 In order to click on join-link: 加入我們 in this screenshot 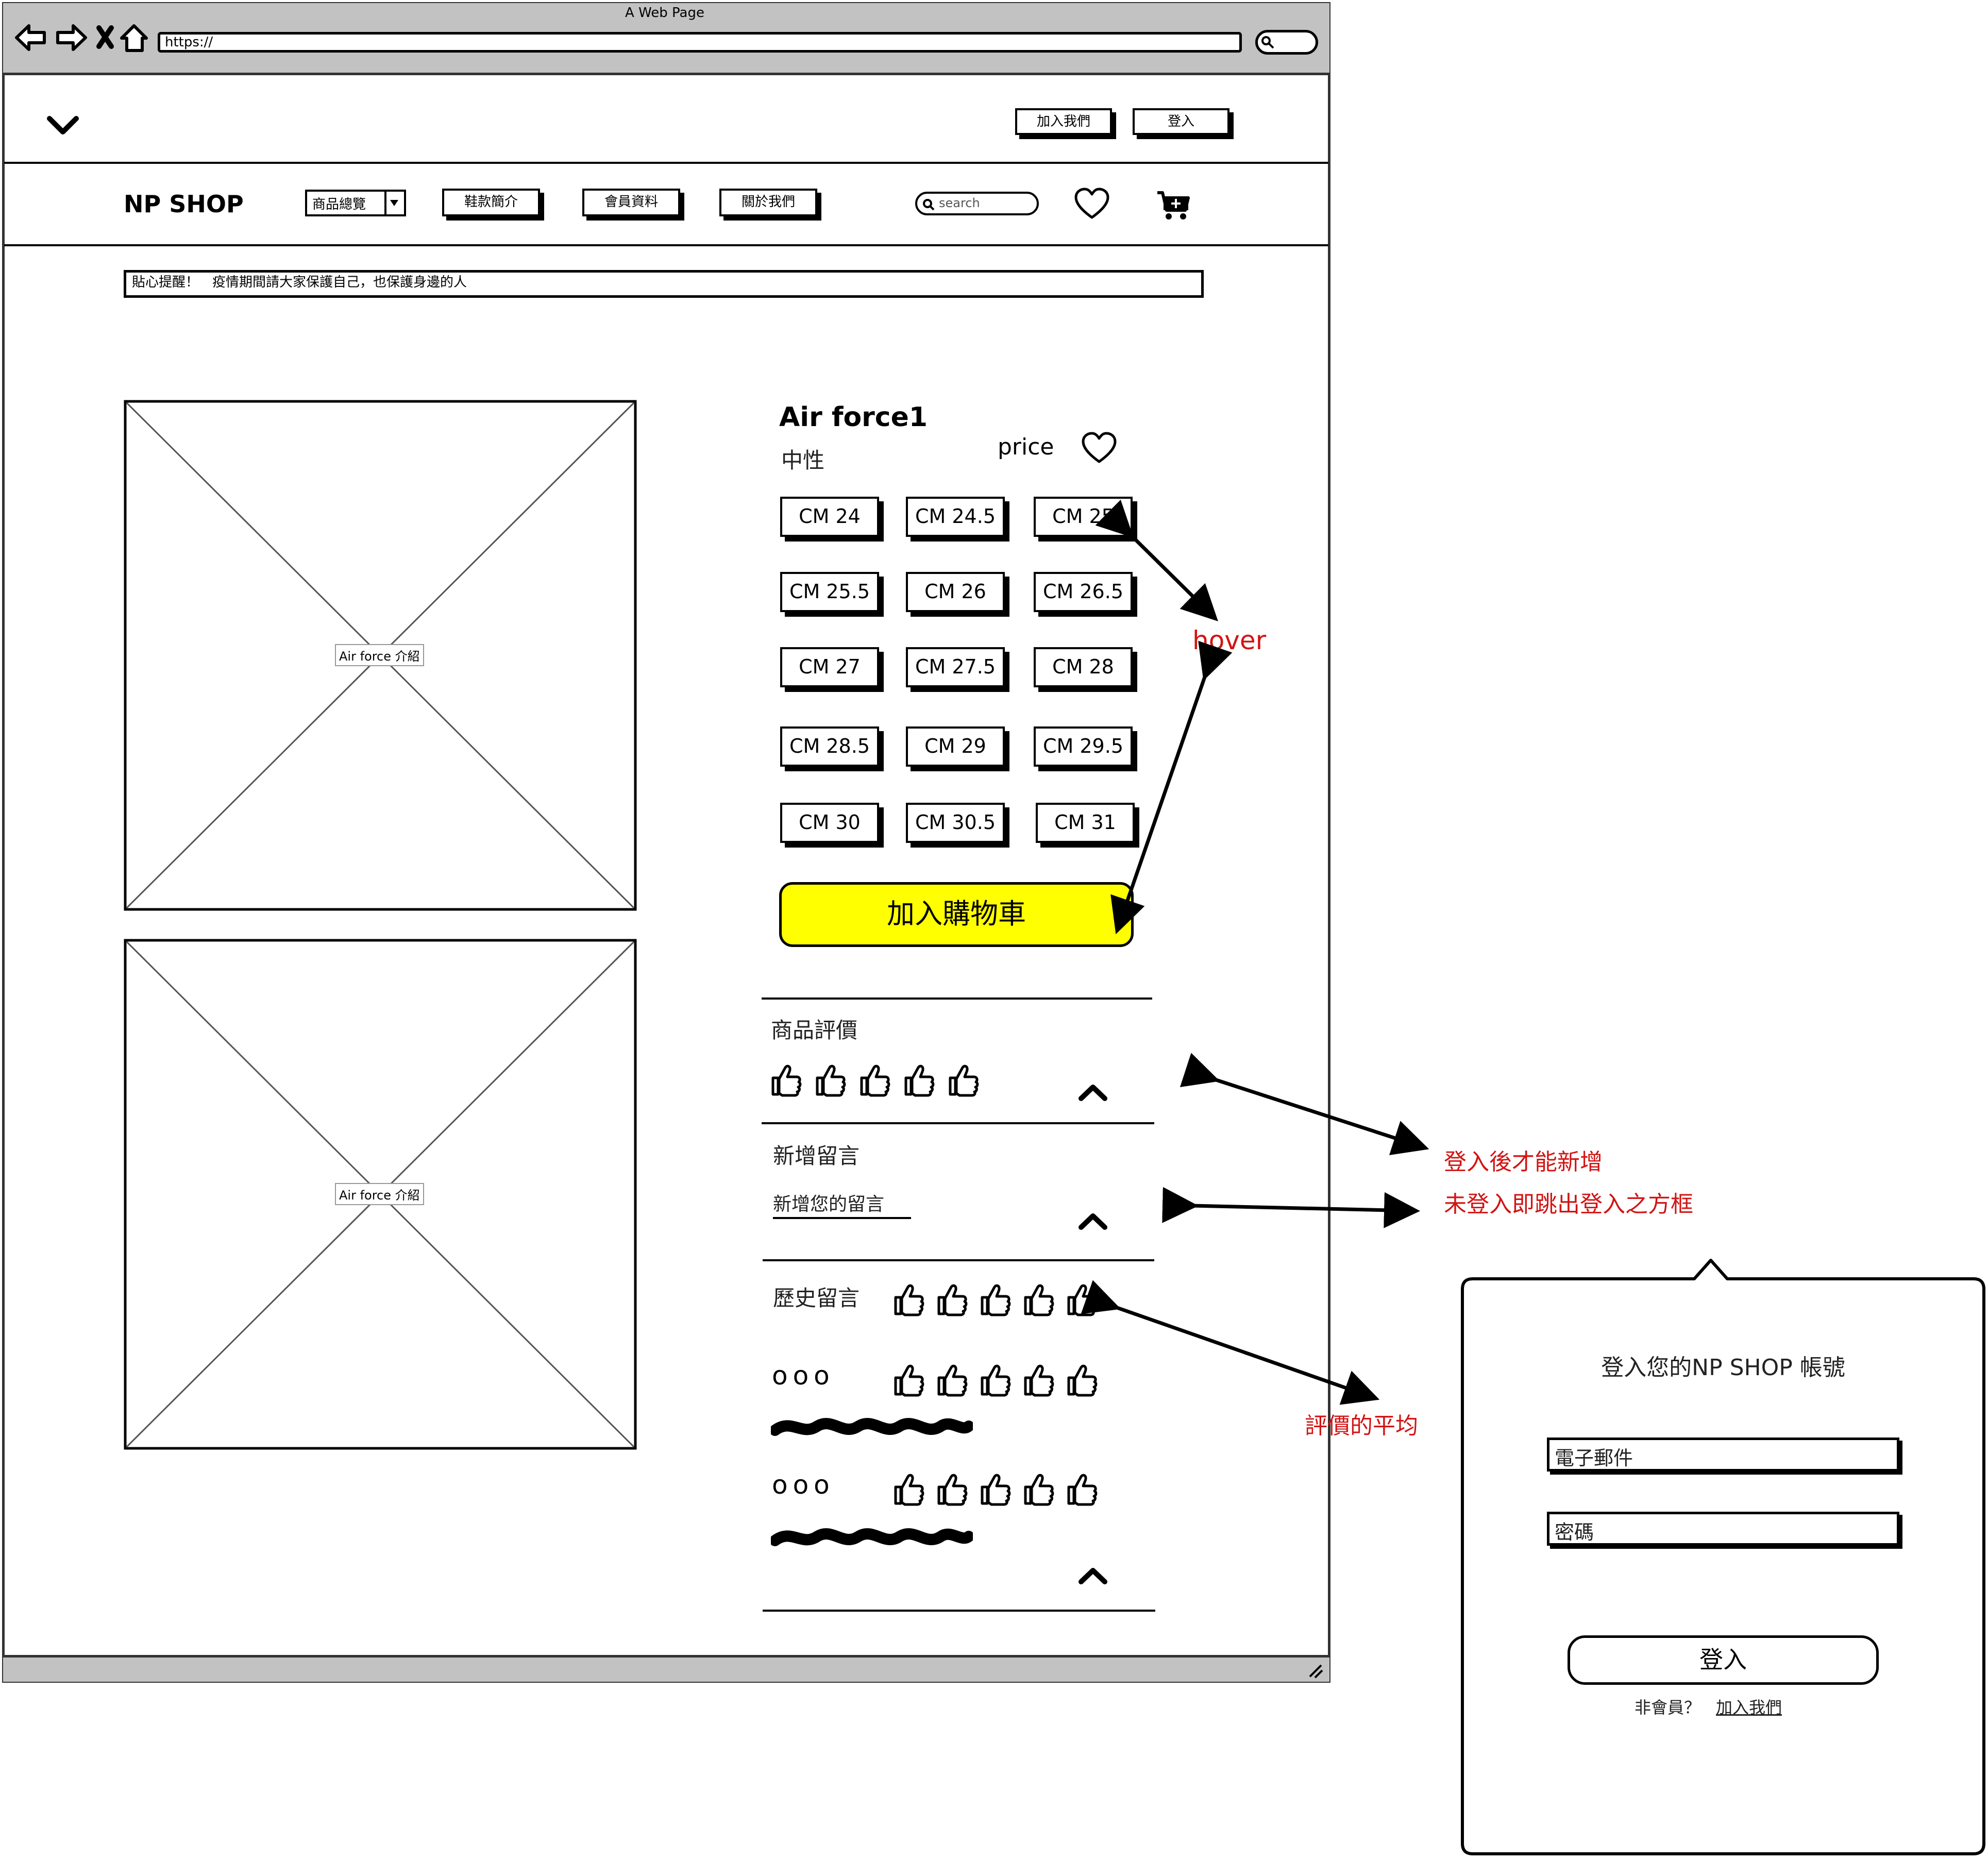, I will do `click(1749, 1707)`.